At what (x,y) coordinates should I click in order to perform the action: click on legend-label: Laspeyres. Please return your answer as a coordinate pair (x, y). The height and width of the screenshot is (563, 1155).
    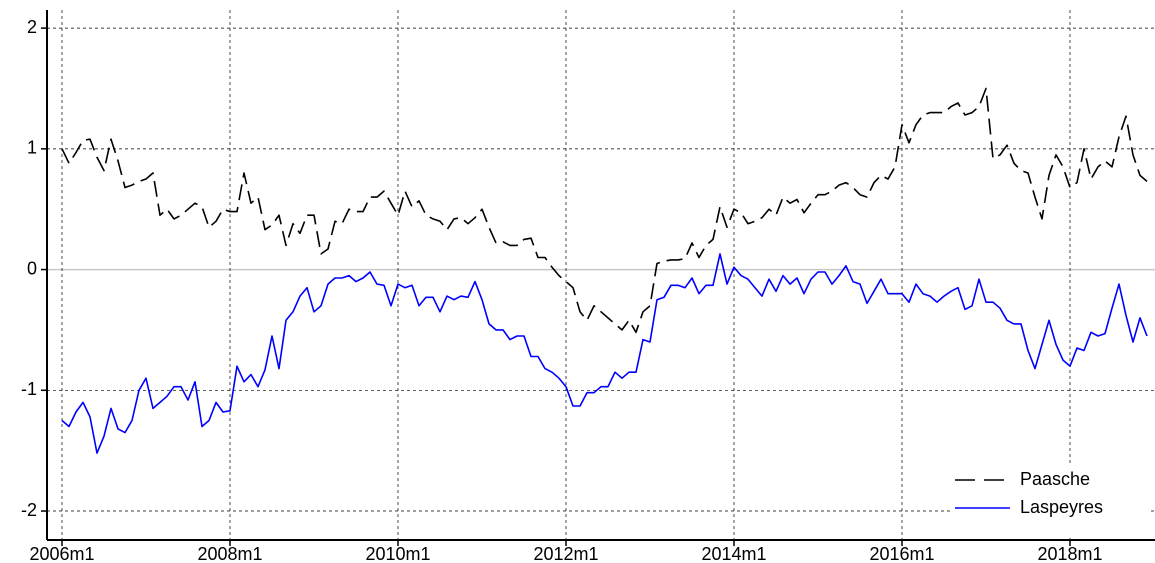
    Looking at the image, I should click on (1061, 507).